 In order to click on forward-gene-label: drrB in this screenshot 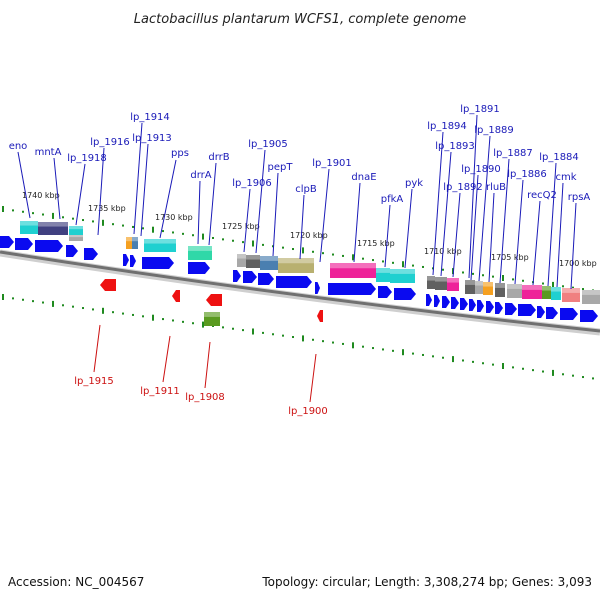, I will do `click(218, 157)`.